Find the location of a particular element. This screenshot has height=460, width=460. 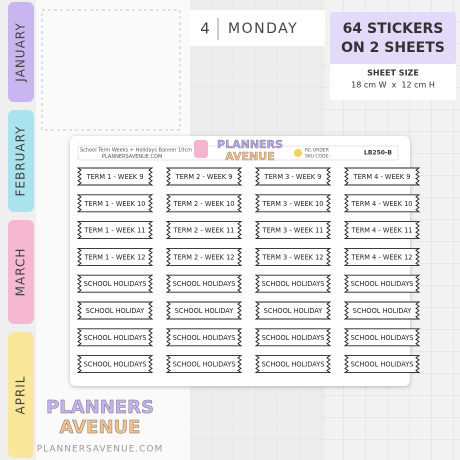

sticker-label: TERM 1 - WEEK 11 is located at coordinates (115, 231).